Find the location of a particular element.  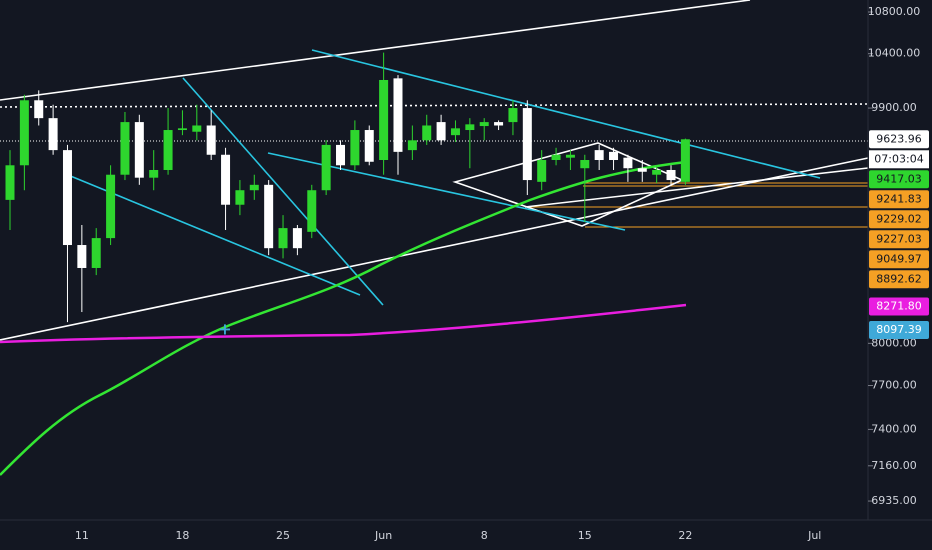

cross-marker: + is located at coordinates (224, 329).